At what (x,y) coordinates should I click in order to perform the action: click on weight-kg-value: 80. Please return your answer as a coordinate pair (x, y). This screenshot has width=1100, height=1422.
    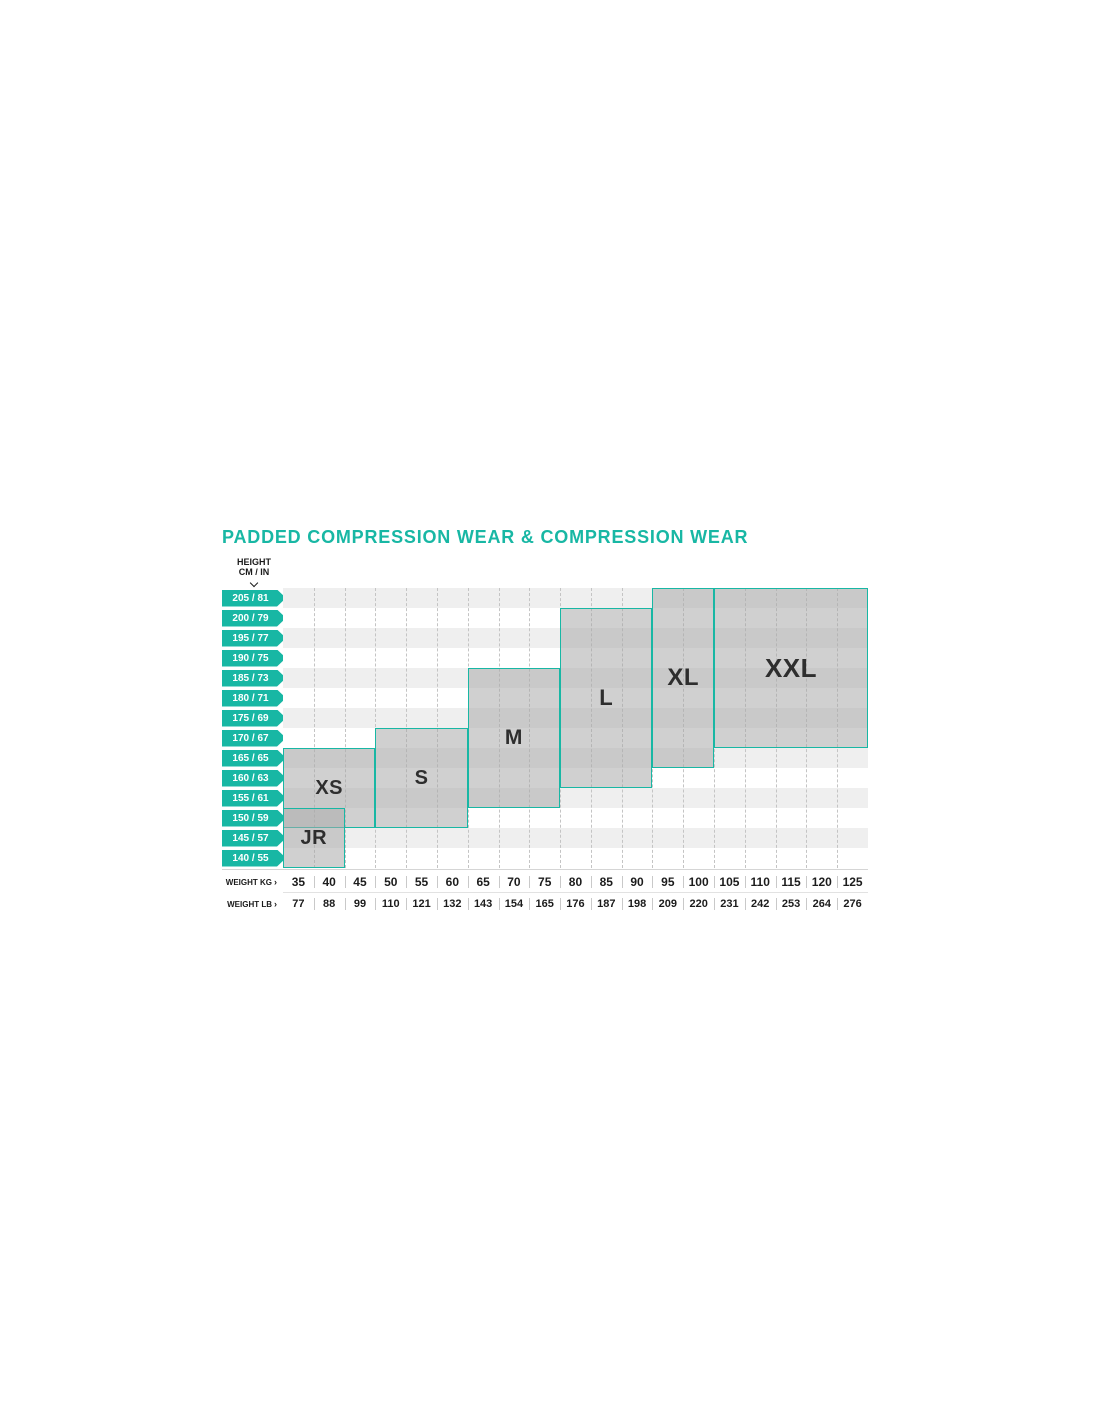
    Looking at the image, I should click on (575, 882).